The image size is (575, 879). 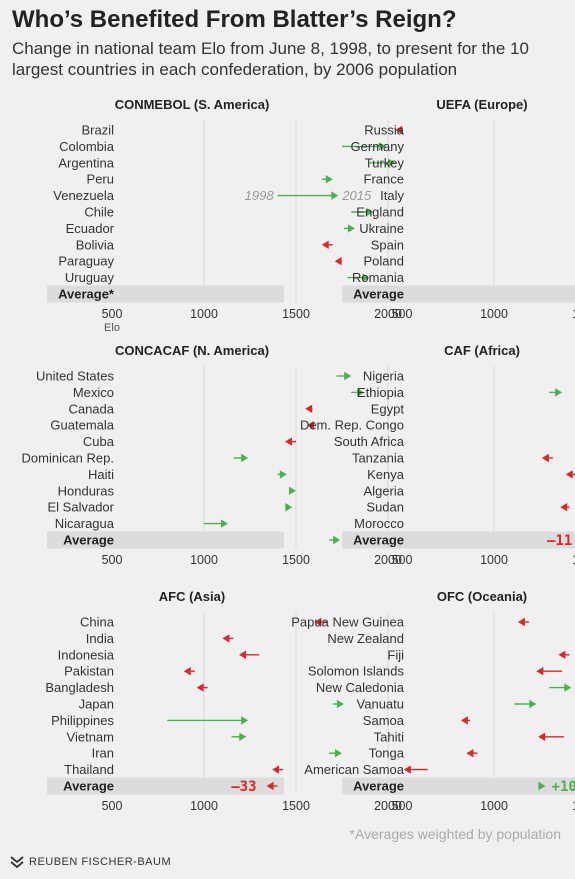 I want to click on panel-4-label-8: Iran, so click(x=103, y=753).